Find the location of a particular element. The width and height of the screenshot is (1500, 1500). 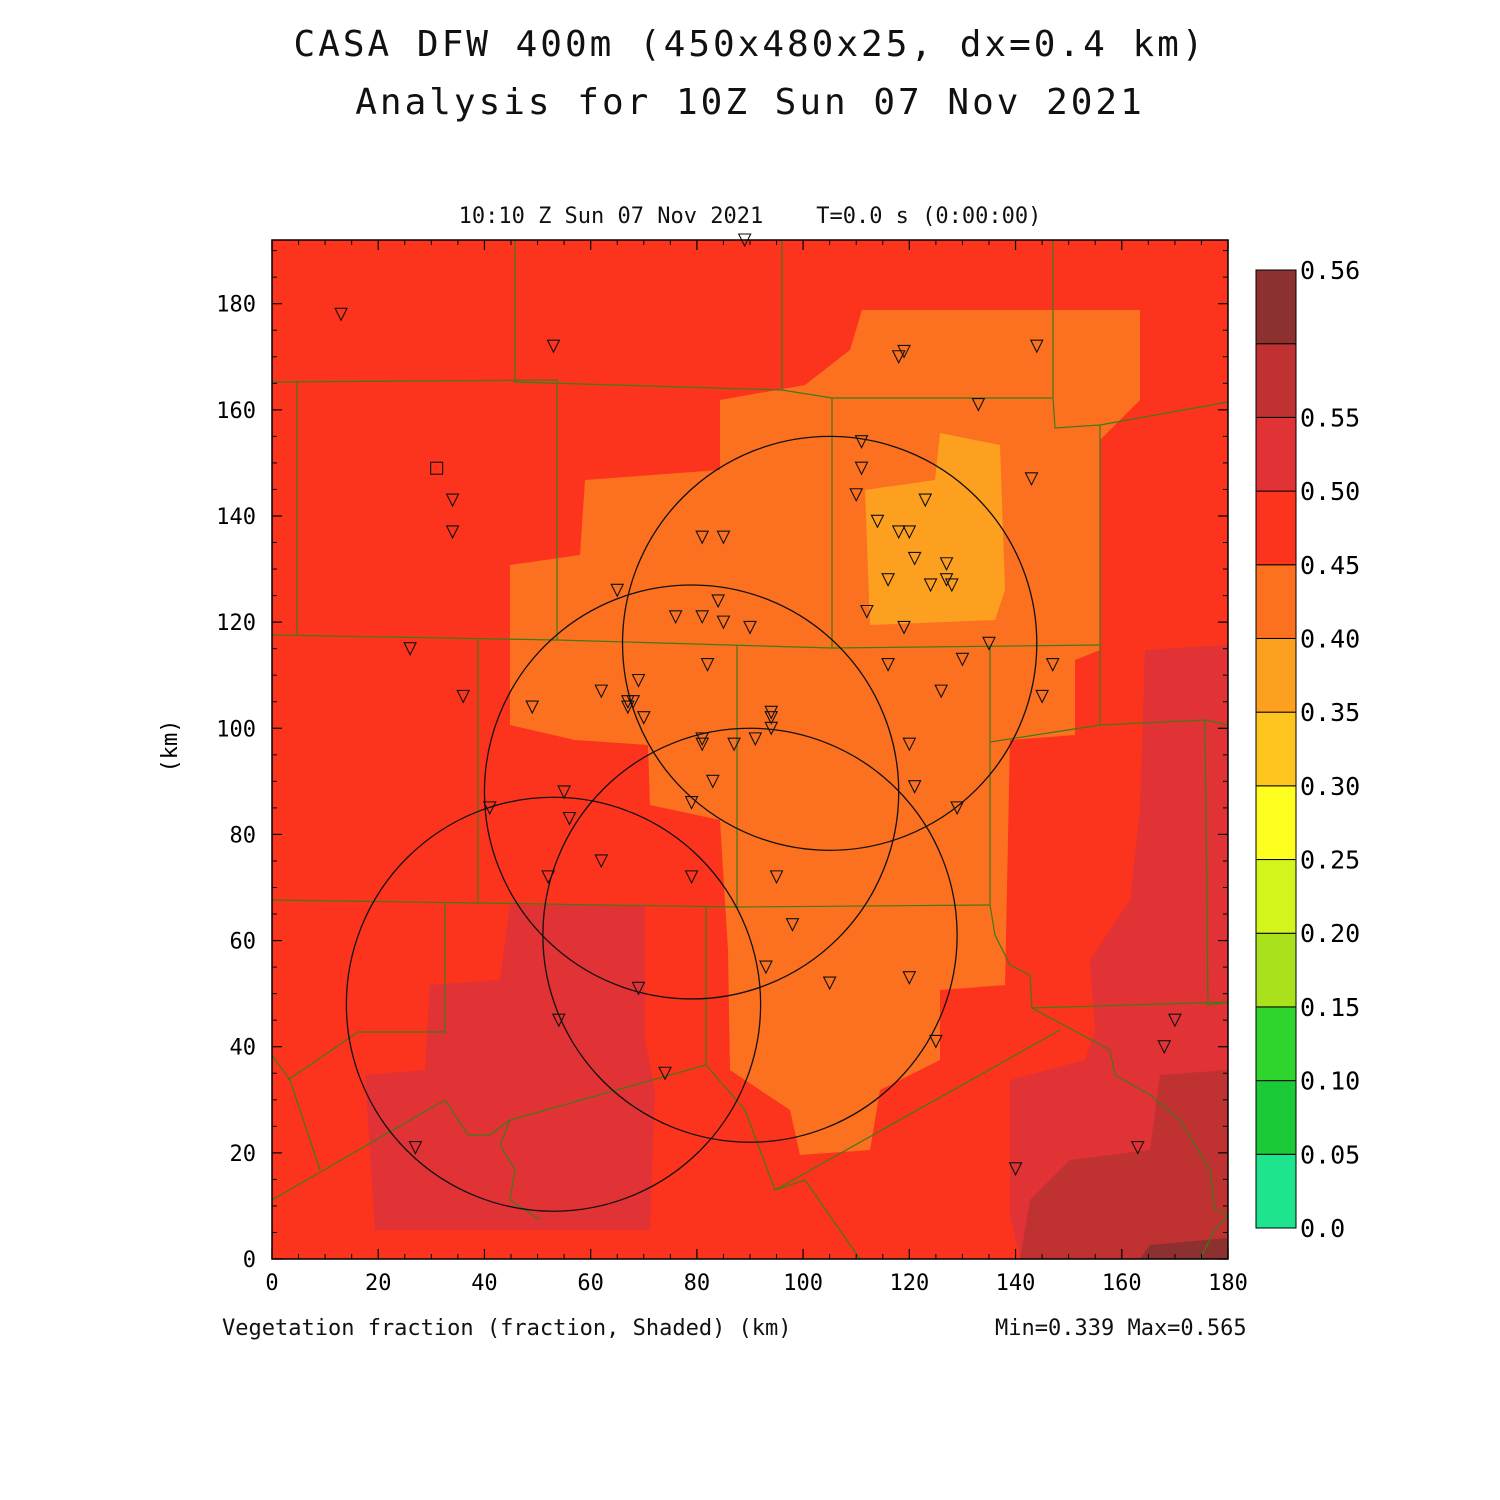

min-max-stats: Min=0.339 Max=0.565 is located at coordinates (1121, 1328).